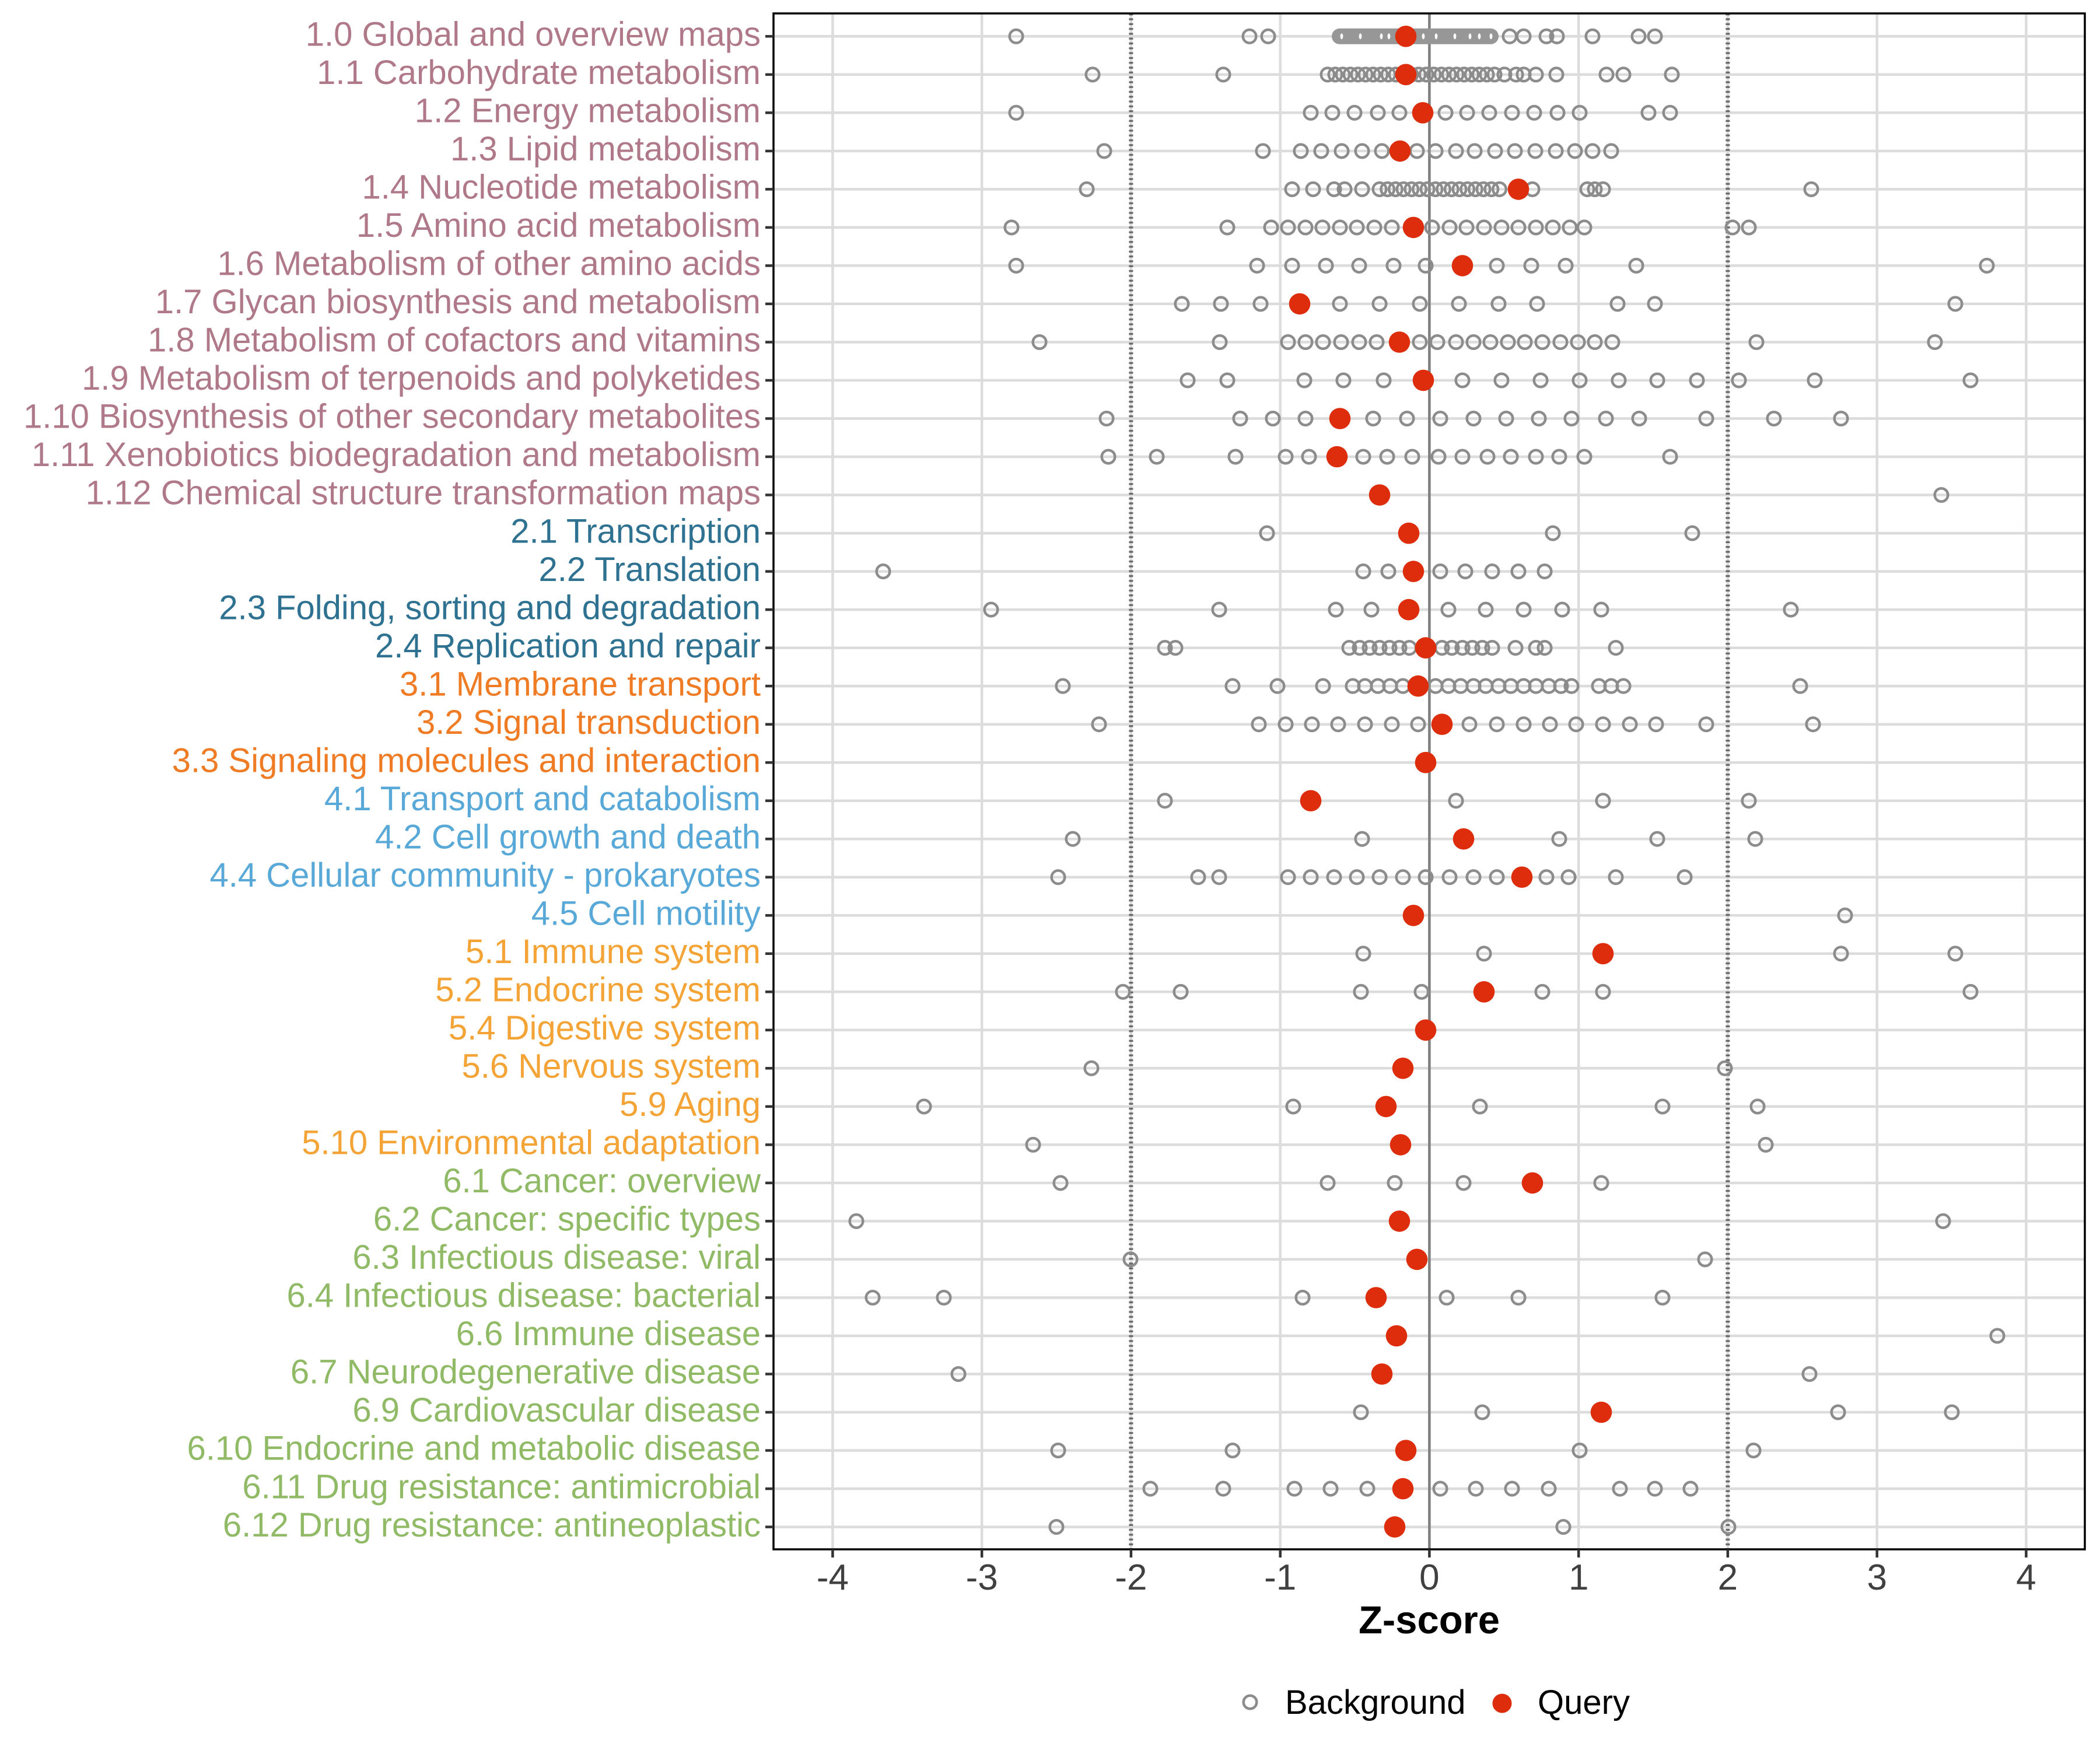  Describe the element at coordinates (454, 340) in the screenshot. I see `svg-text:1.8 Metabolism of cofactors an: 1.8 Metabolism of cofactors and vitamins` at that location.